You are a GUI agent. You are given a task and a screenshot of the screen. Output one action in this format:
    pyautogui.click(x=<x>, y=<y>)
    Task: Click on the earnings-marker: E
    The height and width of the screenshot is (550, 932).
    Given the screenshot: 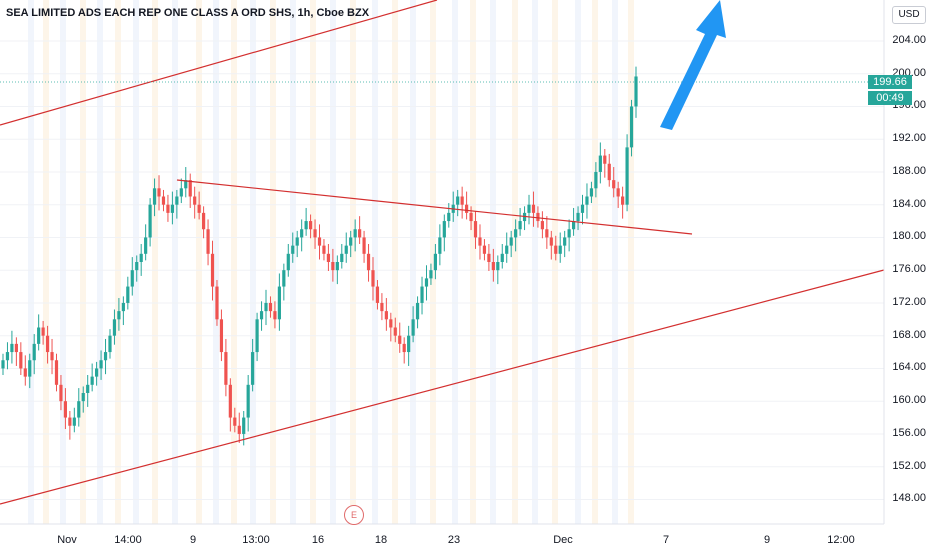 What is the action you would take?
    pyautogui.click(x=354, y=515)
    